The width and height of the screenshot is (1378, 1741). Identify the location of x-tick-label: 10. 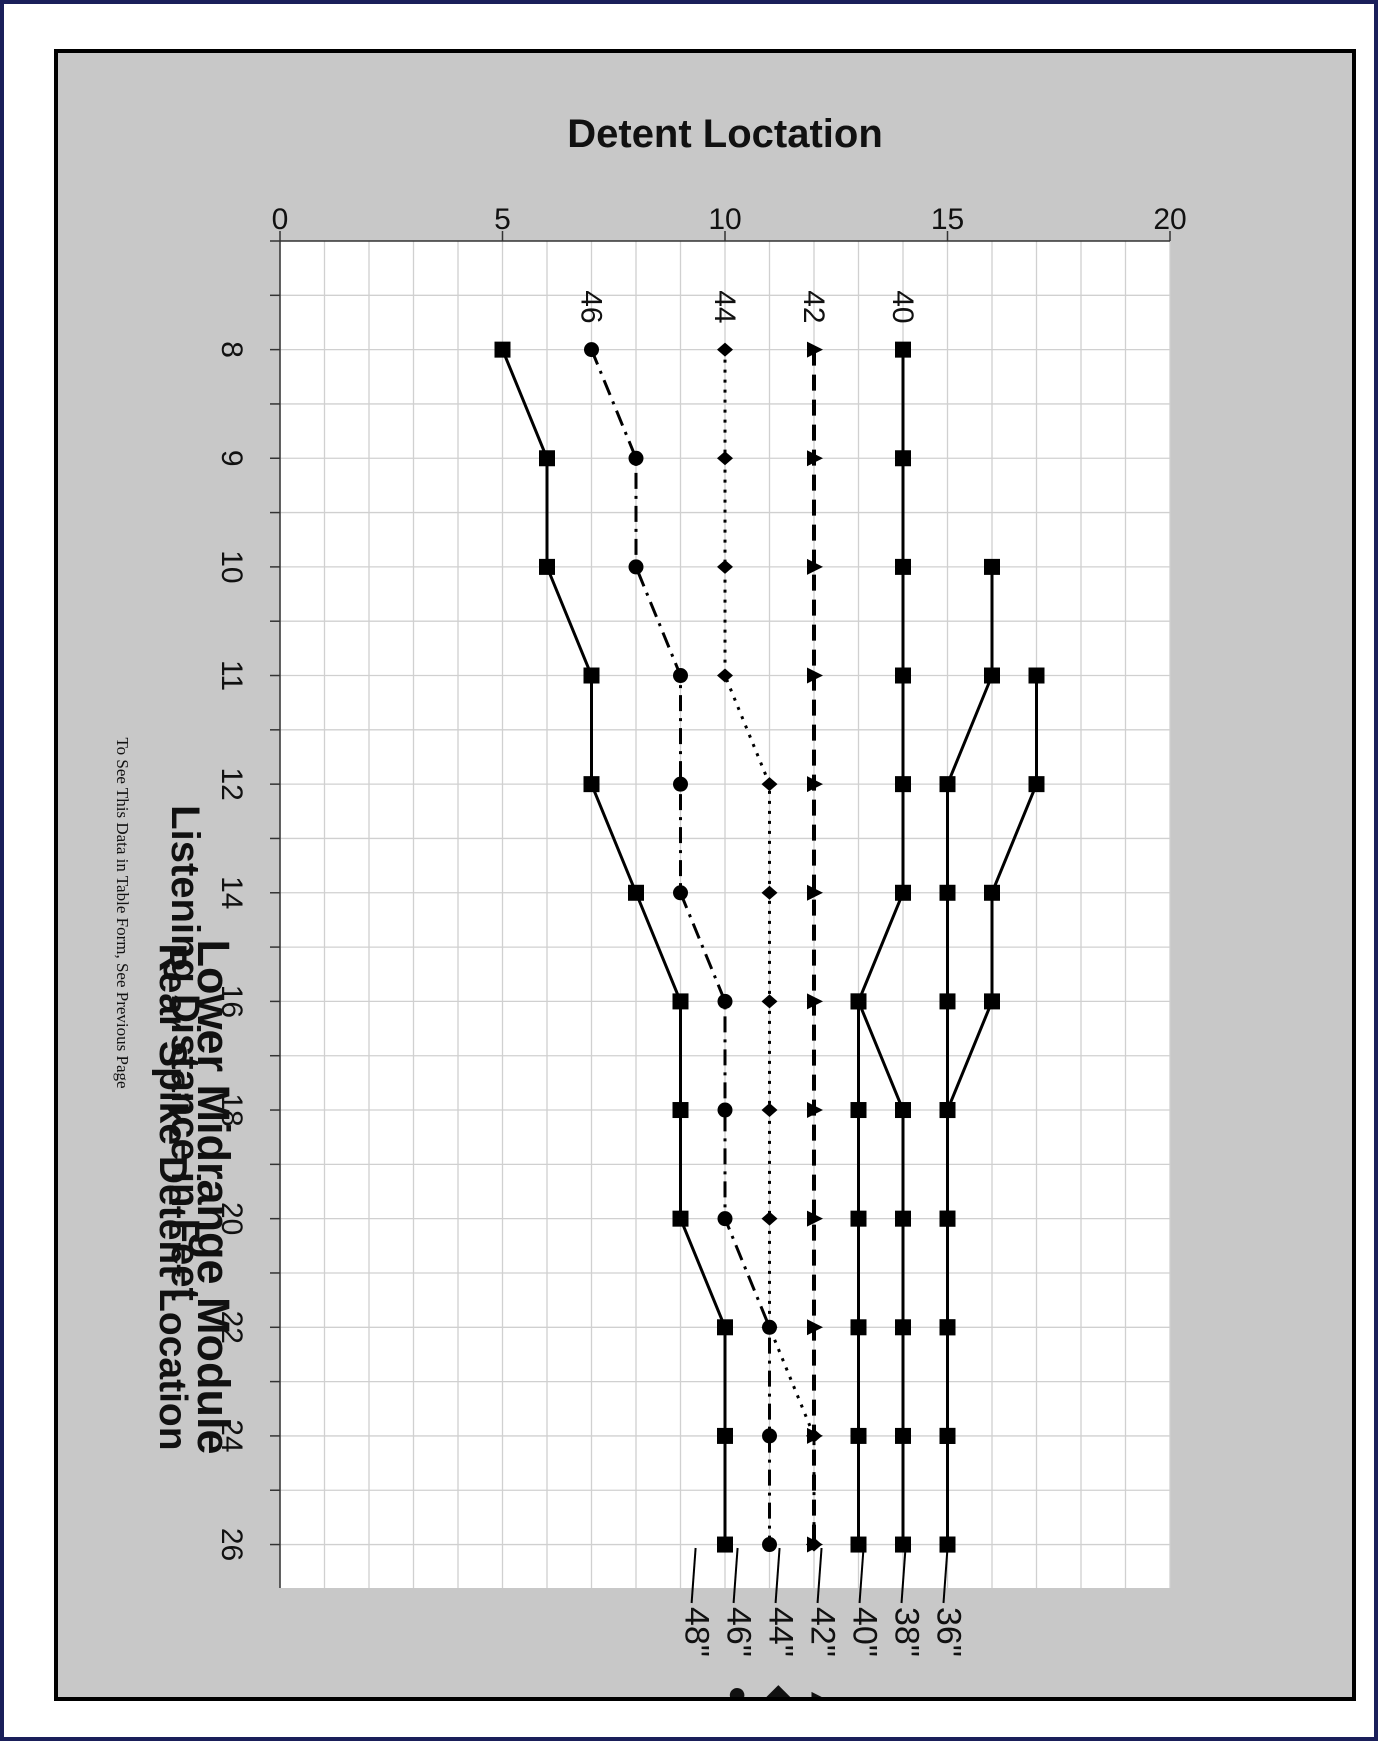
(231, 566).